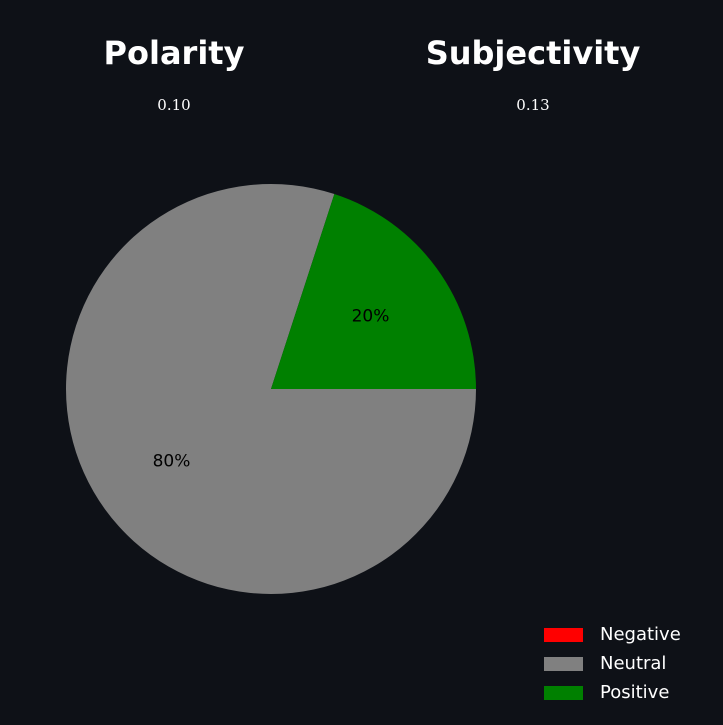  What do you see at coordinates (533, 53) in the screenshot?
I see `subjectivity-title: Subjectivity` at bounding box center [533, 53].